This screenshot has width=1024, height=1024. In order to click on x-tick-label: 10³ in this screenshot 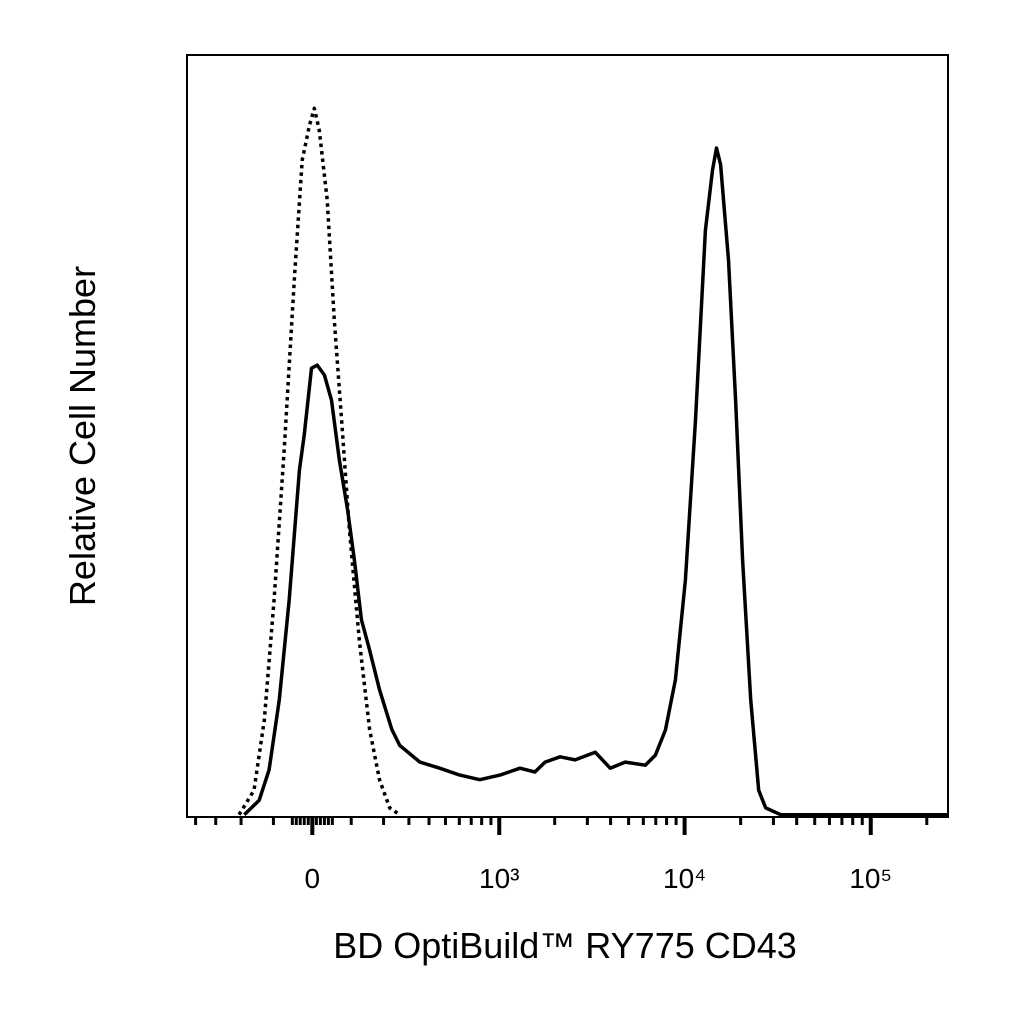, I will do `click(499, 878)`.